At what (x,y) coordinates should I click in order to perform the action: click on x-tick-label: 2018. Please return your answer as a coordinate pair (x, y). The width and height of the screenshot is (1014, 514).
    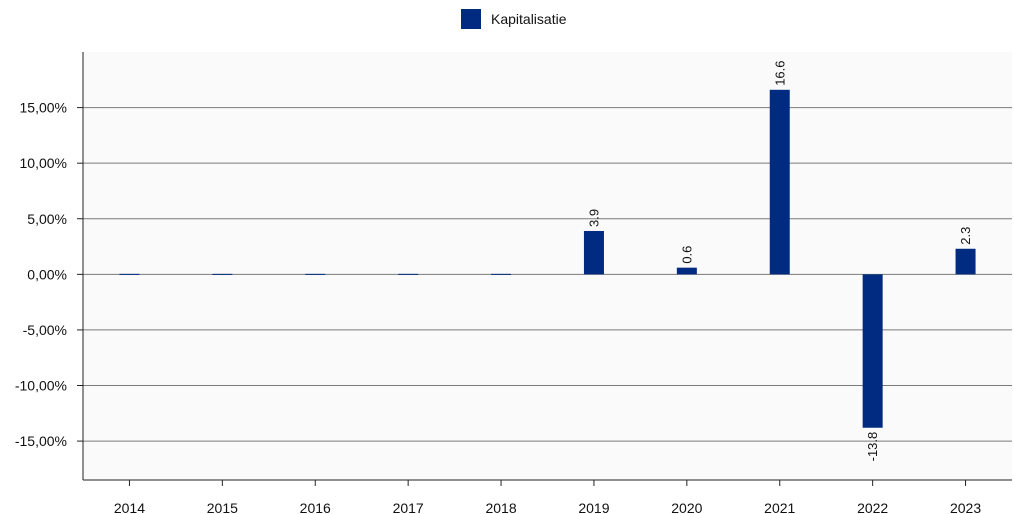
    Looking at the image, I should click on (500, 507).